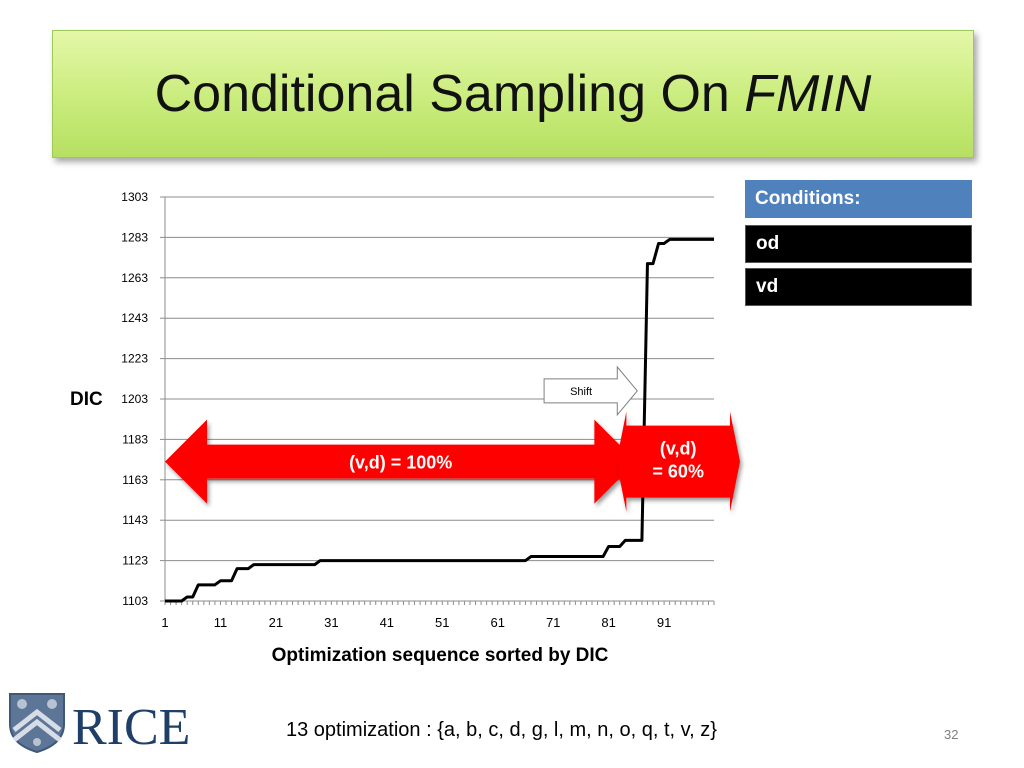 This screenshot has width=1024, height=768. What do you see at coordinates (858, 244) in the screenshot?
I see `condition-item-od: od` at bounding box center [858, 244].